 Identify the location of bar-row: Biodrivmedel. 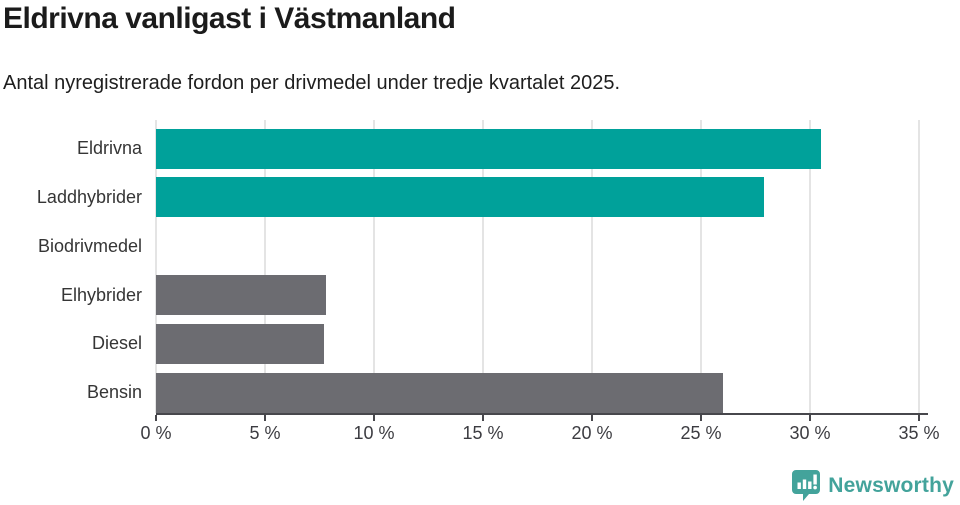
(480, 242).